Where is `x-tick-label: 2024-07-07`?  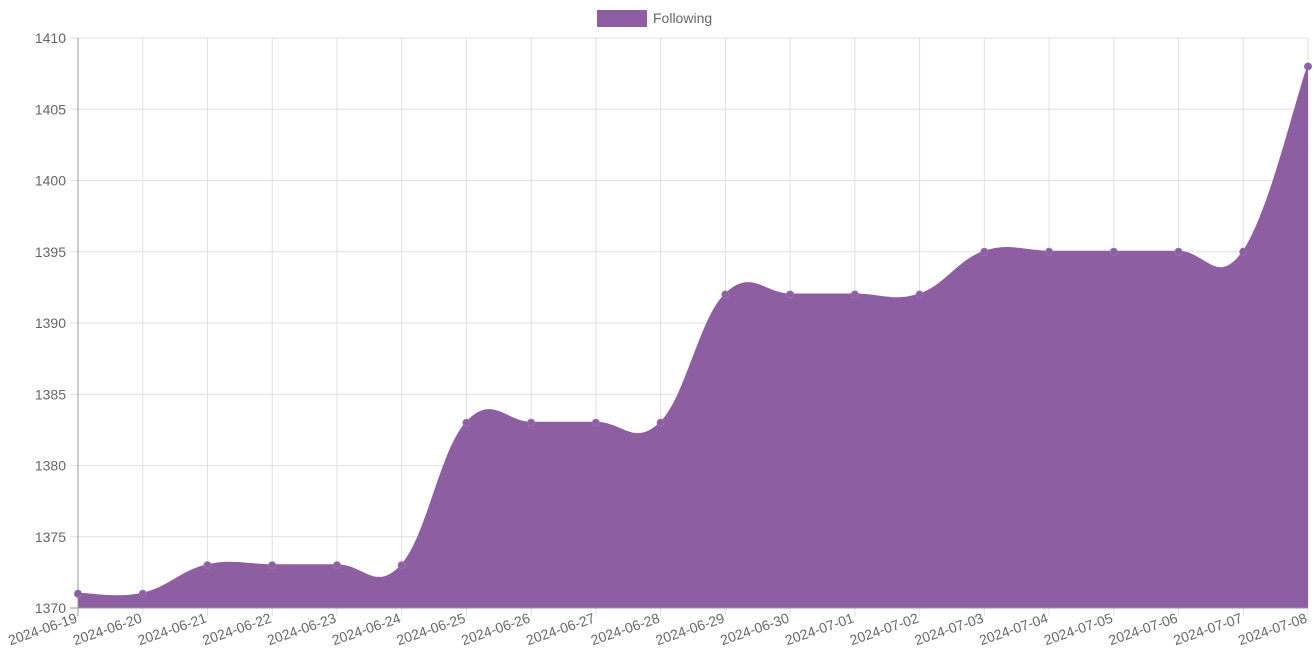 x-tick-label: 2024-07-07 is located at coordinates (1207, 629).